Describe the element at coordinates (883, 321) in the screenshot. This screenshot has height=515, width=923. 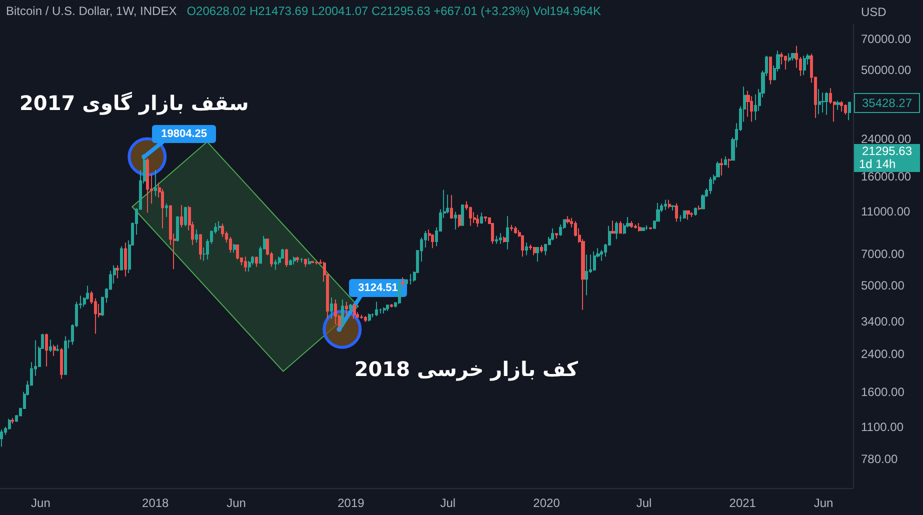
I see `y-tick-label: 3400.00` at that location.